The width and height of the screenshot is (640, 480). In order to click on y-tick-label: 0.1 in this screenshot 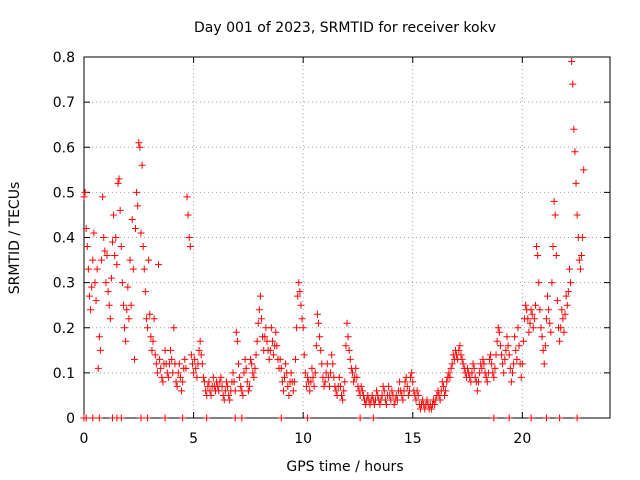, I will do `click(64, 374)`.